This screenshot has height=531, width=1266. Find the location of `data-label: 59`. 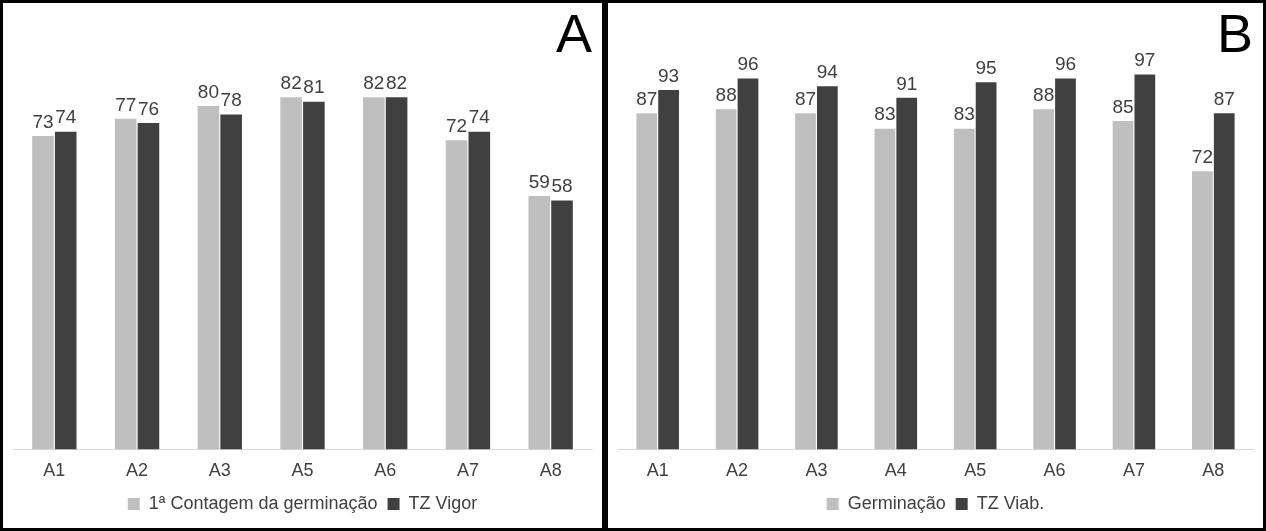

data-label: 59 is located at coordinates (539, 181).